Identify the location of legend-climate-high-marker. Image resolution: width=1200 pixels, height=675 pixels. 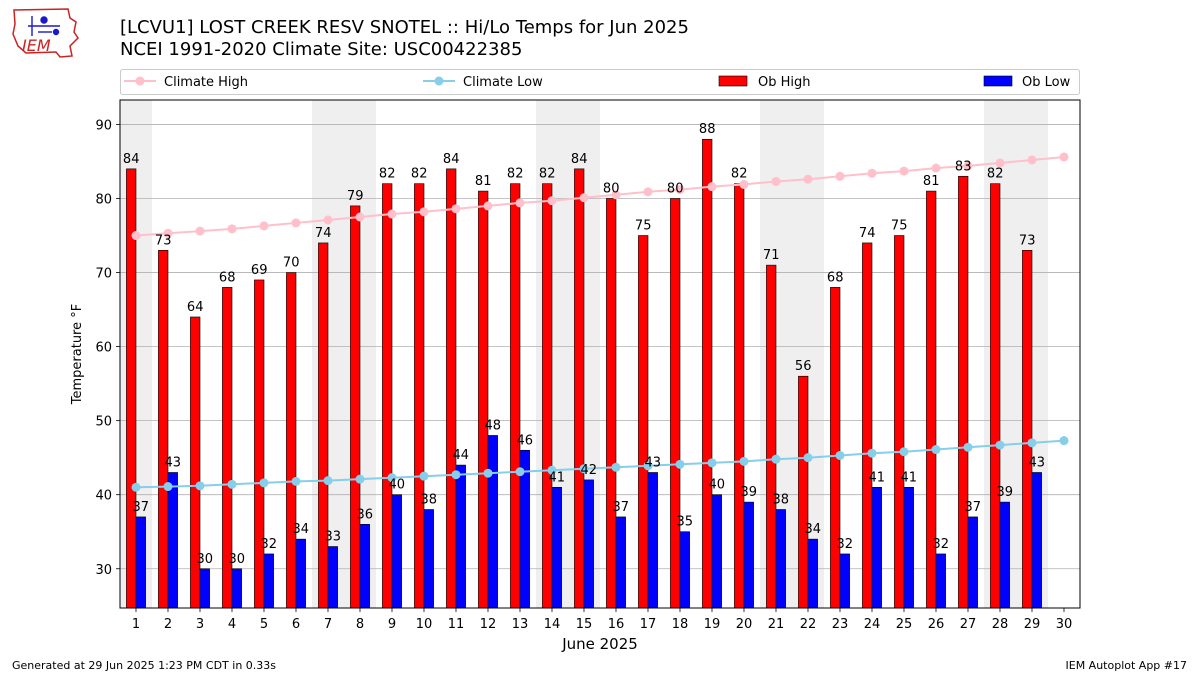
(140, 81).